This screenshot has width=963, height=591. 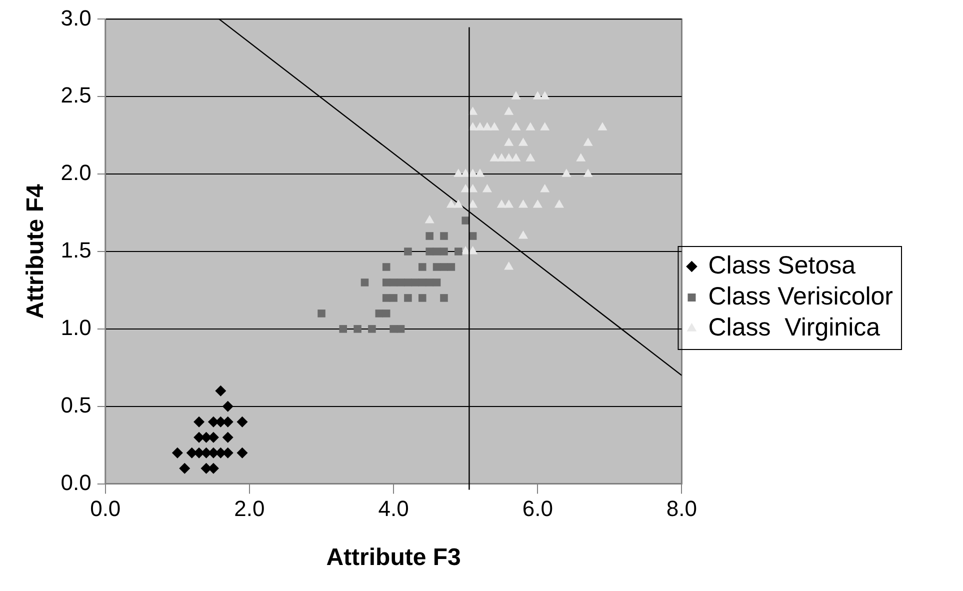 I want to click on y-tick-label: 0.5, so click(x=76, y=405).